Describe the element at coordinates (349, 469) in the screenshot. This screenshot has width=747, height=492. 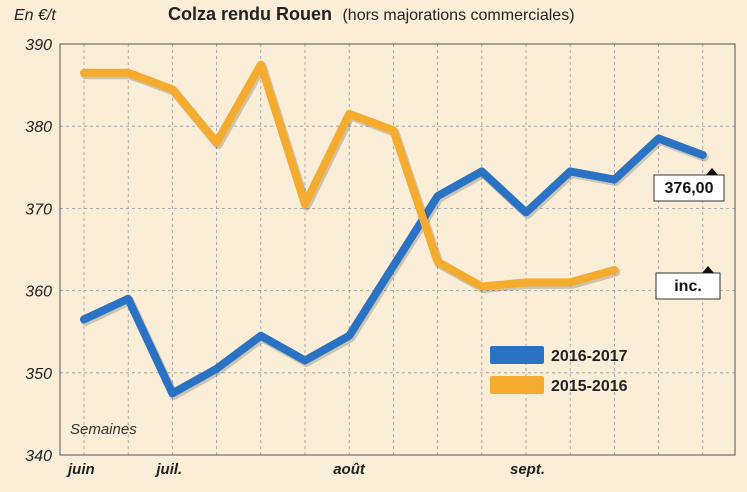
I see `x-tick-label: août` at that location.